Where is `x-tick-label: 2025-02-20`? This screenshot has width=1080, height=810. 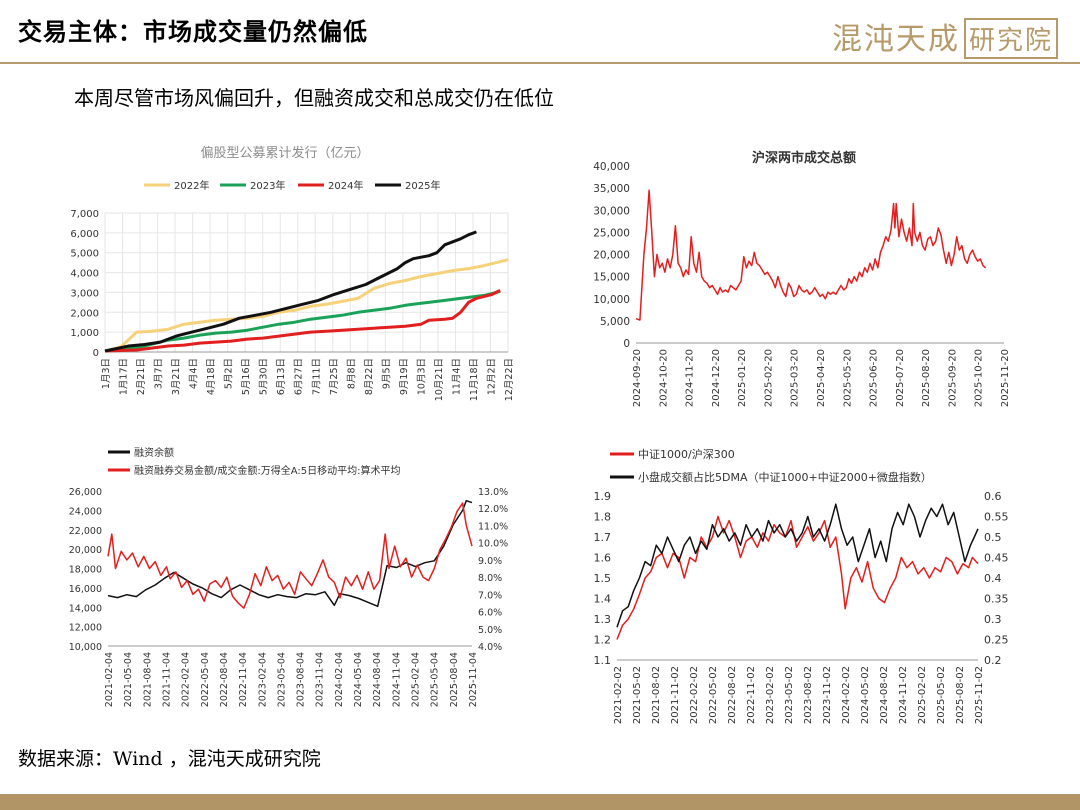 x-tick-label: 2025-02-20 is located at coordinates (768, 378).